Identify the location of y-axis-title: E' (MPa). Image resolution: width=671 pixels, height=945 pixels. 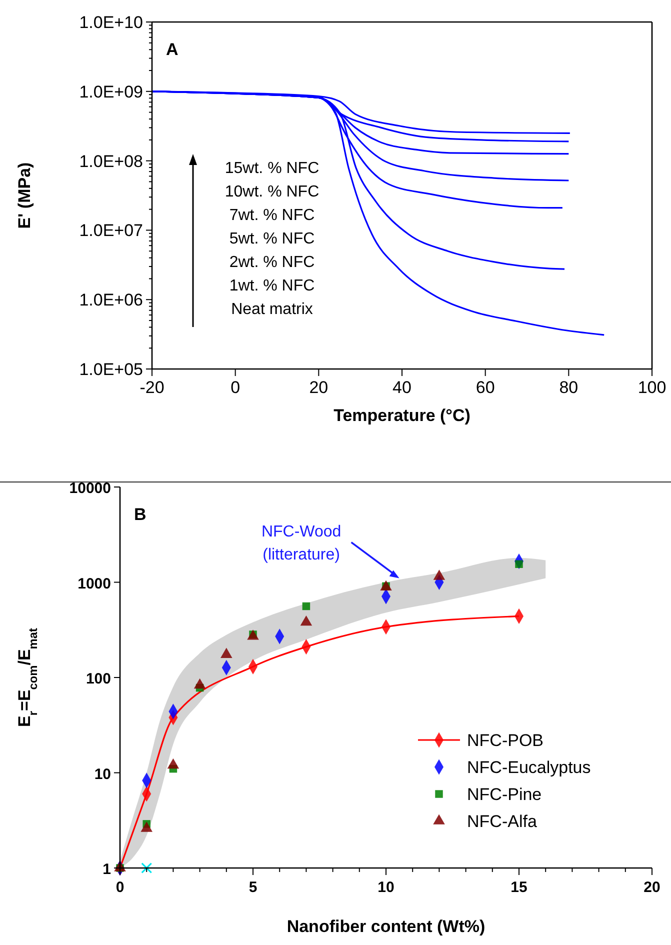
(24, 195).